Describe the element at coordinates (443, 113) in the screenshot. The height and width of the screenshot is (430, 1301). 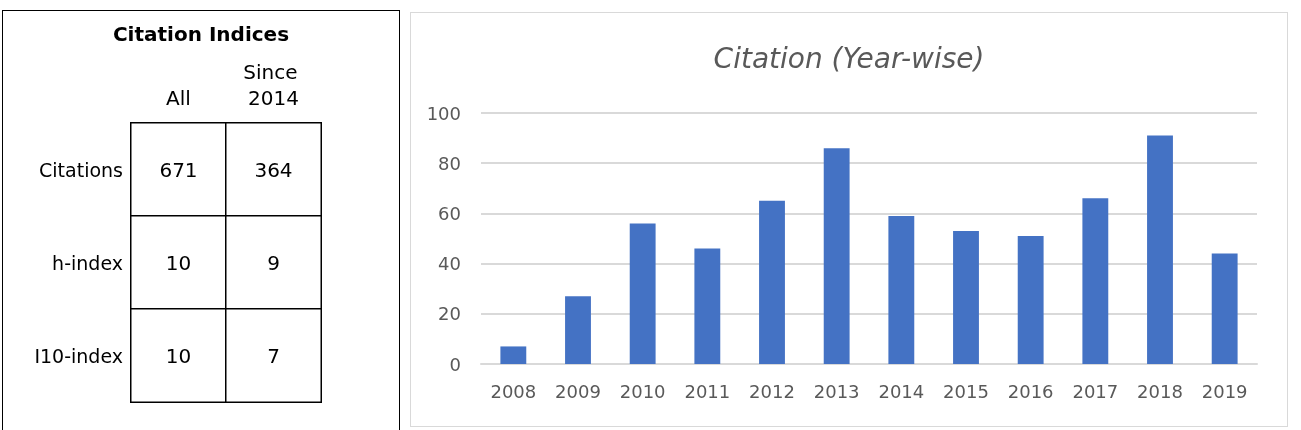
I see `y-tick-label: 100` at that location.